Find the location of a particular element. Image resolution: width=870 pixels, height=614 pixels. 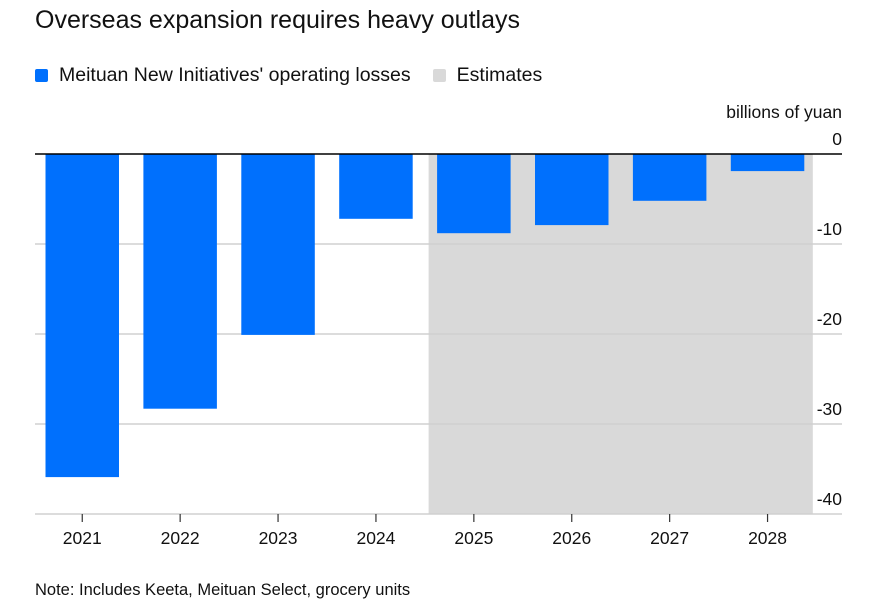

legend-swatch-estimates is located at coordinates (439, 75).